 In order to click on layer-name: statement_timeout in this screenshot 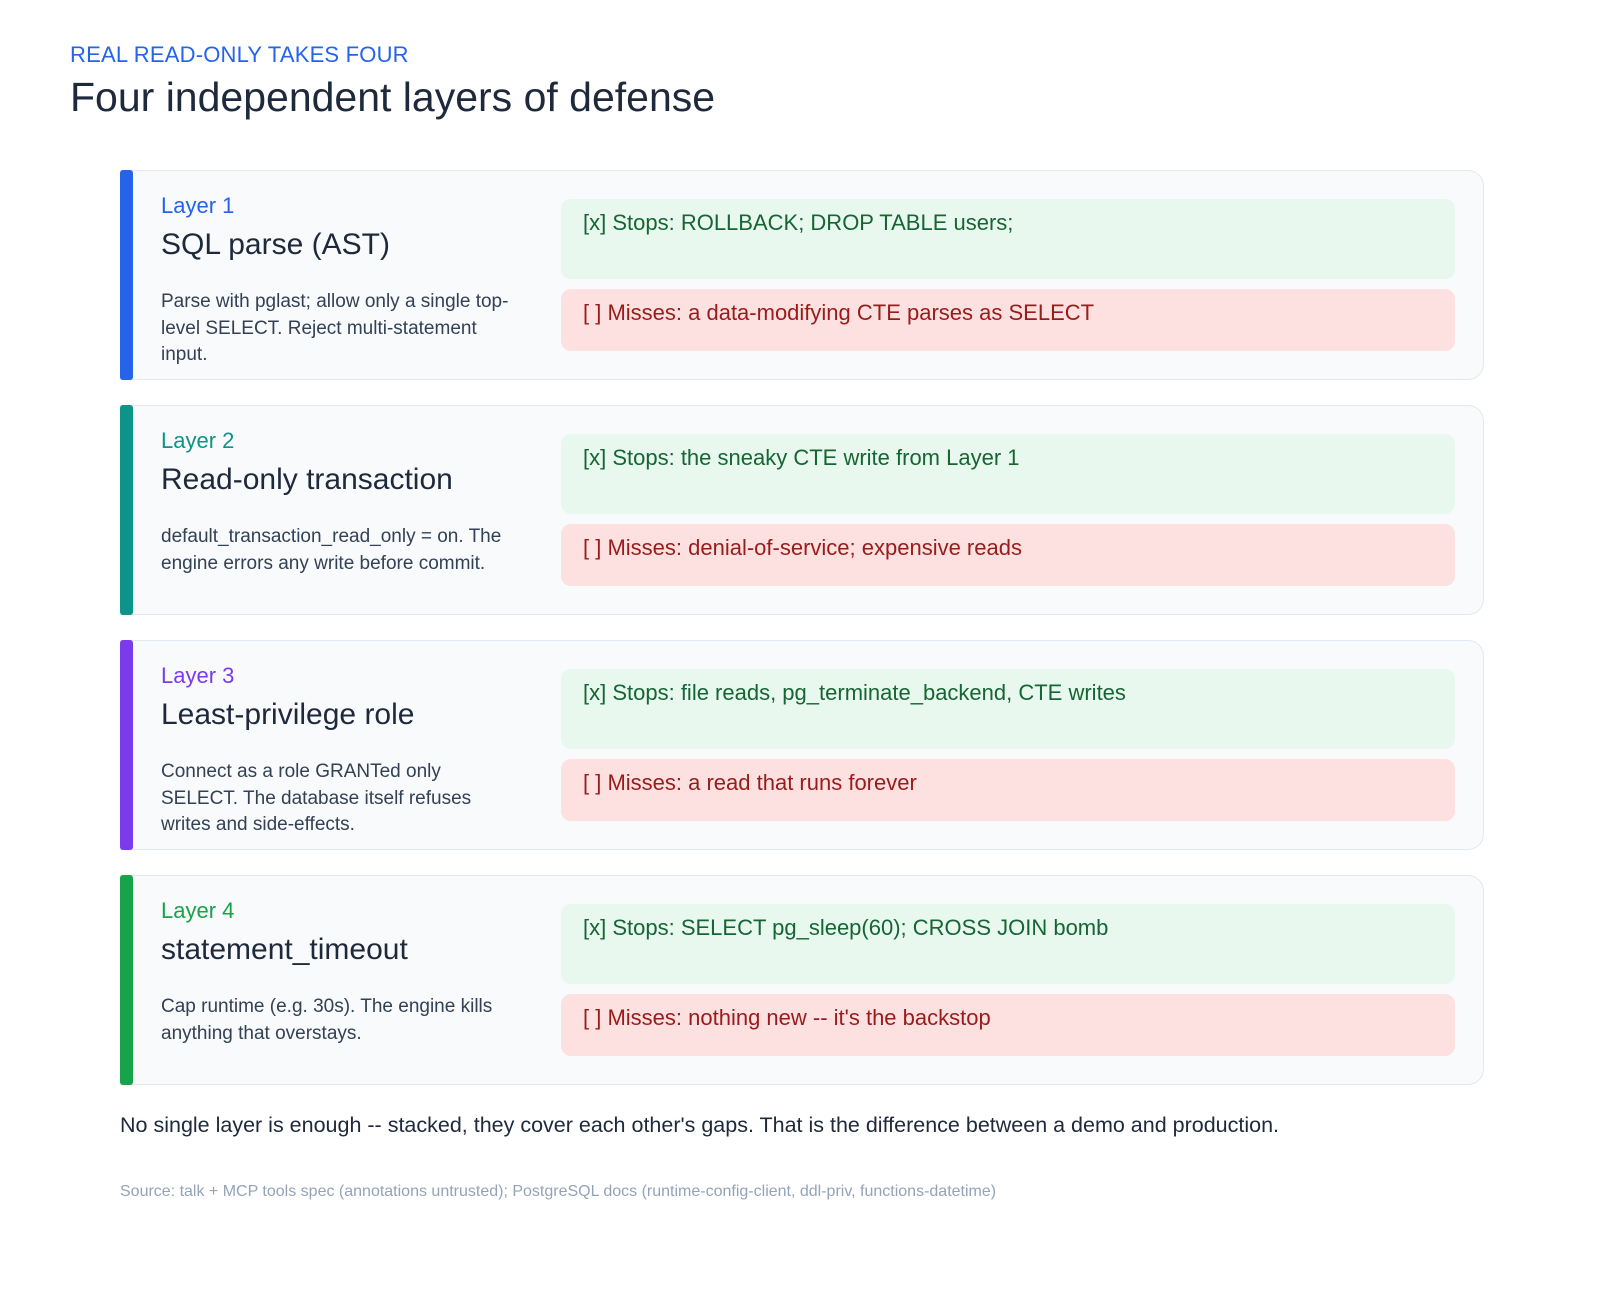, I will do `click(284, 949)`.